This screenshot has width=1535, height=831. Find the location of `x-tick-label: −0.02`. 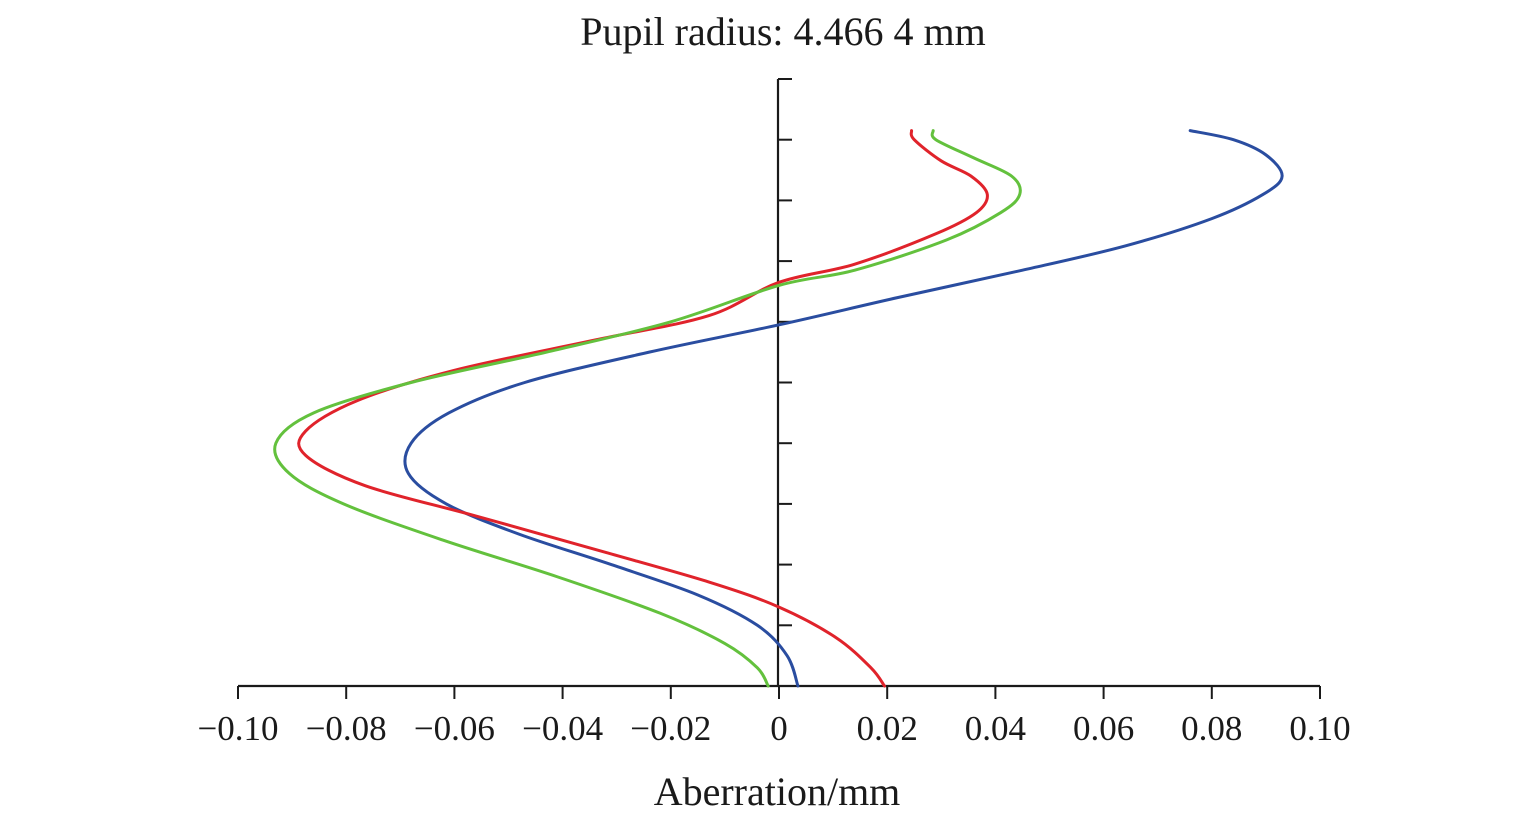

x-tick-label: −0.02 is located at coordinates (670, 728).